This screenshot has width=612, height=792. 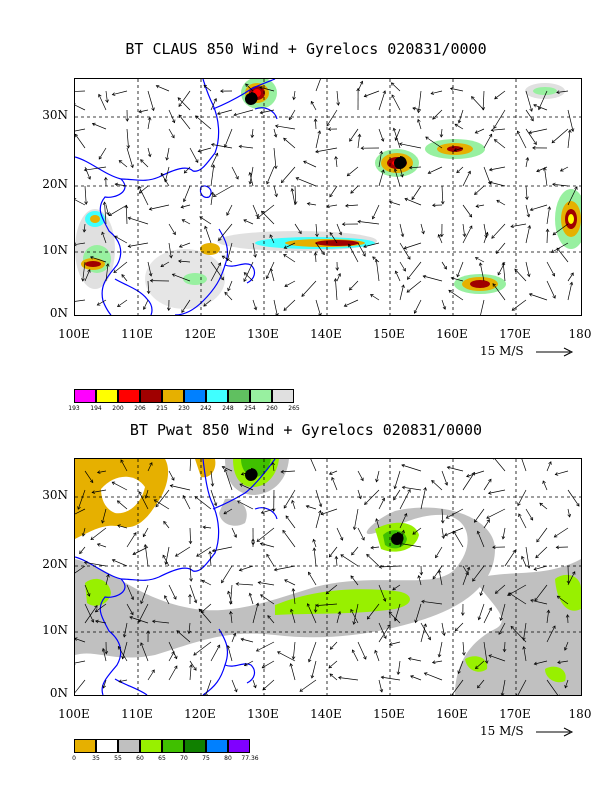 I want to click on p2-xlab-130e: 130E, so click(x=263, y=714).